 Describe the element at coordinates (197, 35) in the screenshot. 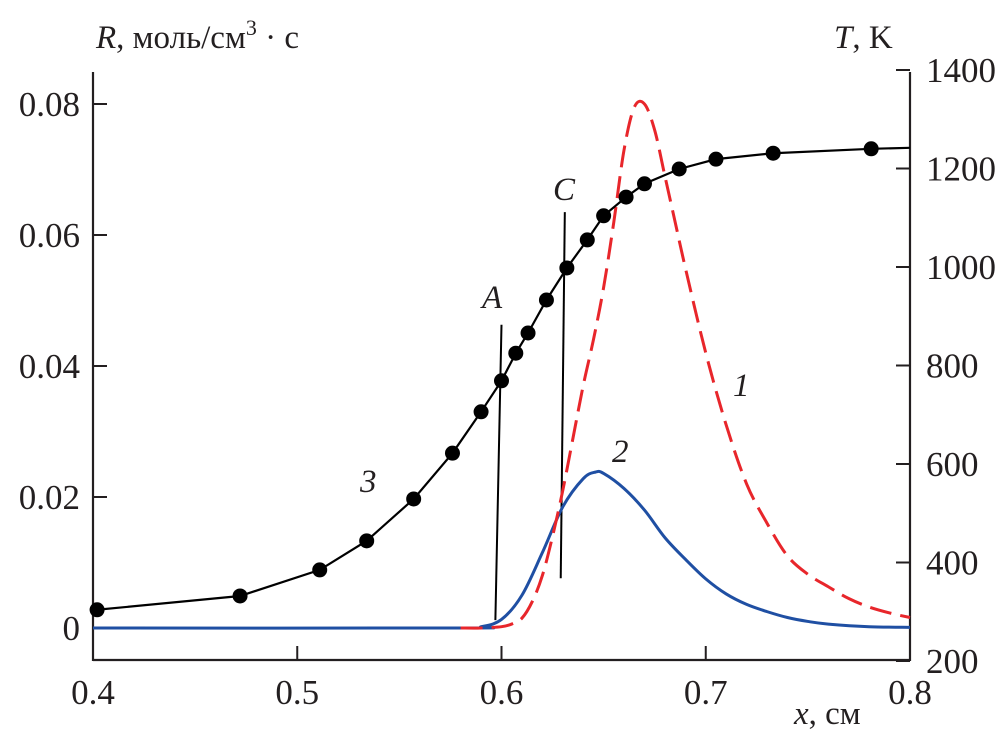

I see `left-axis-label: R, моль/см3 · с` at that location.